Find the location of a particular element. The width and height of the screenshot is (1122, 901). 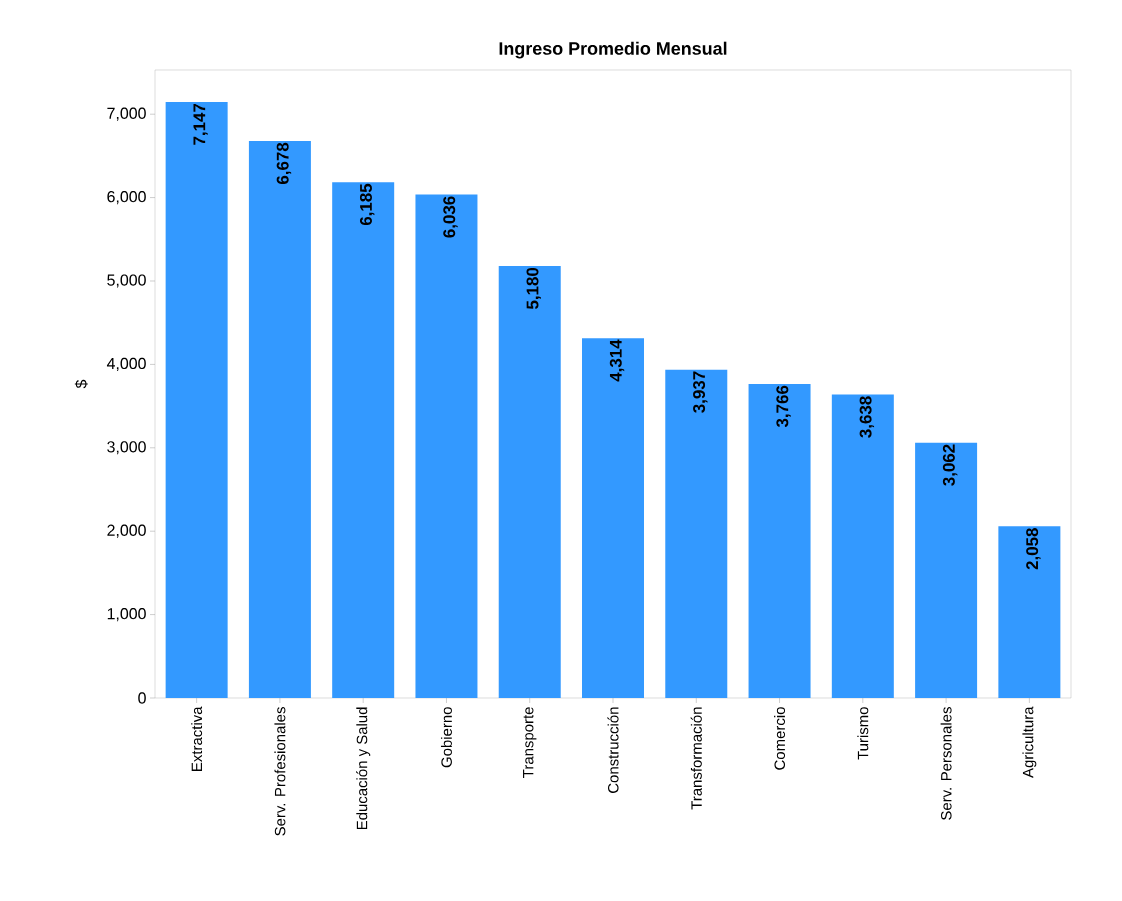

chart-title: Ingreso Promedio Mensual is located at coordinates (613, 50).